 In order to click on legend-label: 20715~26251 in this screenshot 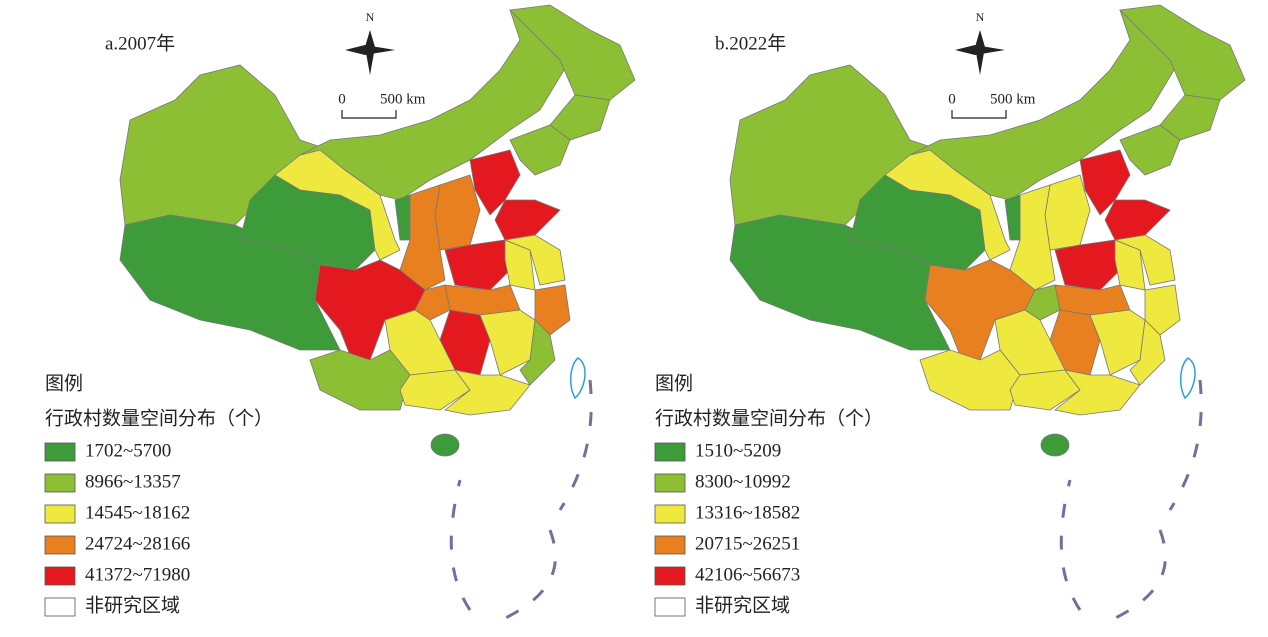, I will do `click(747, 543)`.